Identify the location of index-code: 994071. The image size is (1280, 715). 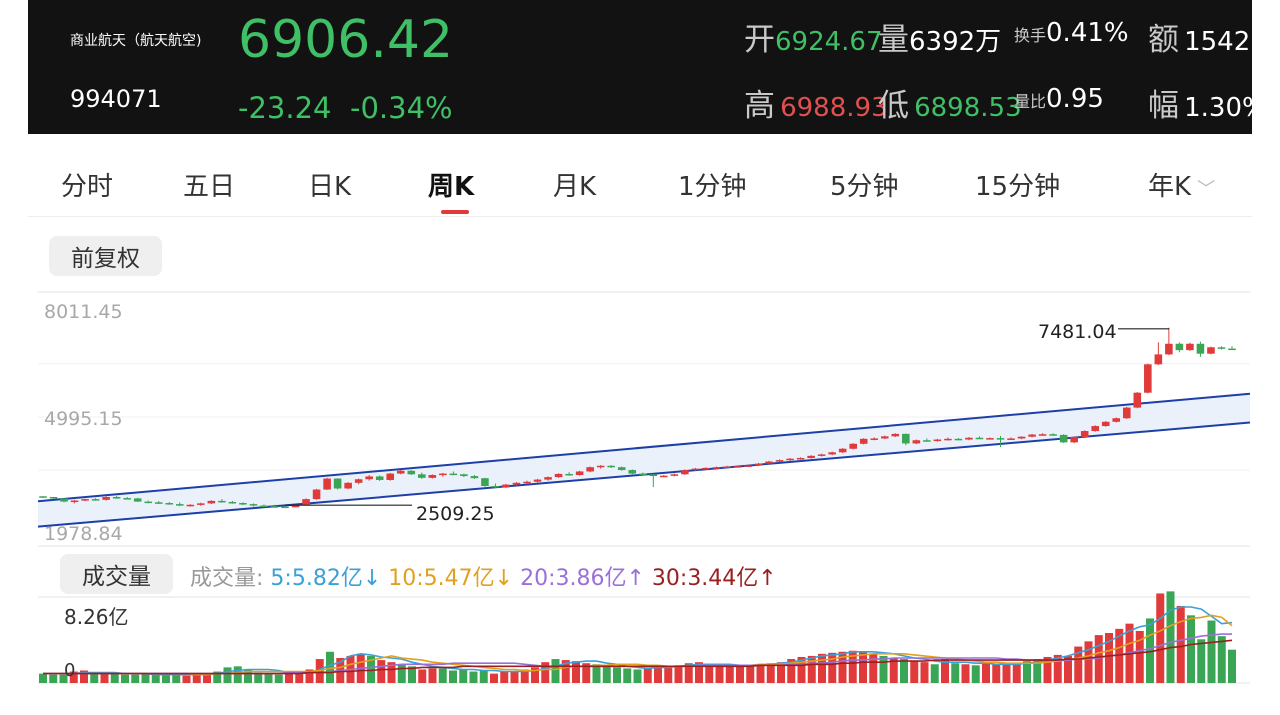
(116, 99).